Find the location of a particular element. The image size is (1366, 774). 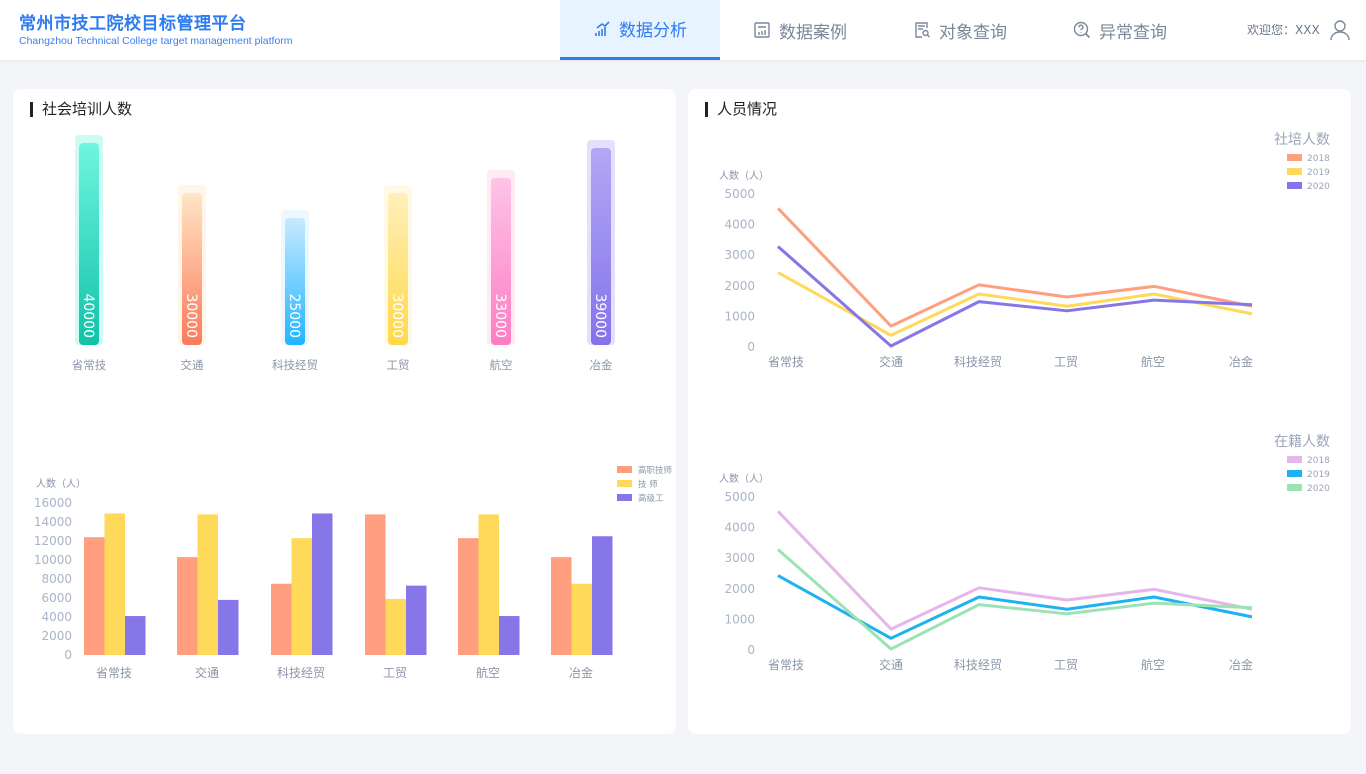

y-tick-label: 3000 is located at coordinates (739, 558).